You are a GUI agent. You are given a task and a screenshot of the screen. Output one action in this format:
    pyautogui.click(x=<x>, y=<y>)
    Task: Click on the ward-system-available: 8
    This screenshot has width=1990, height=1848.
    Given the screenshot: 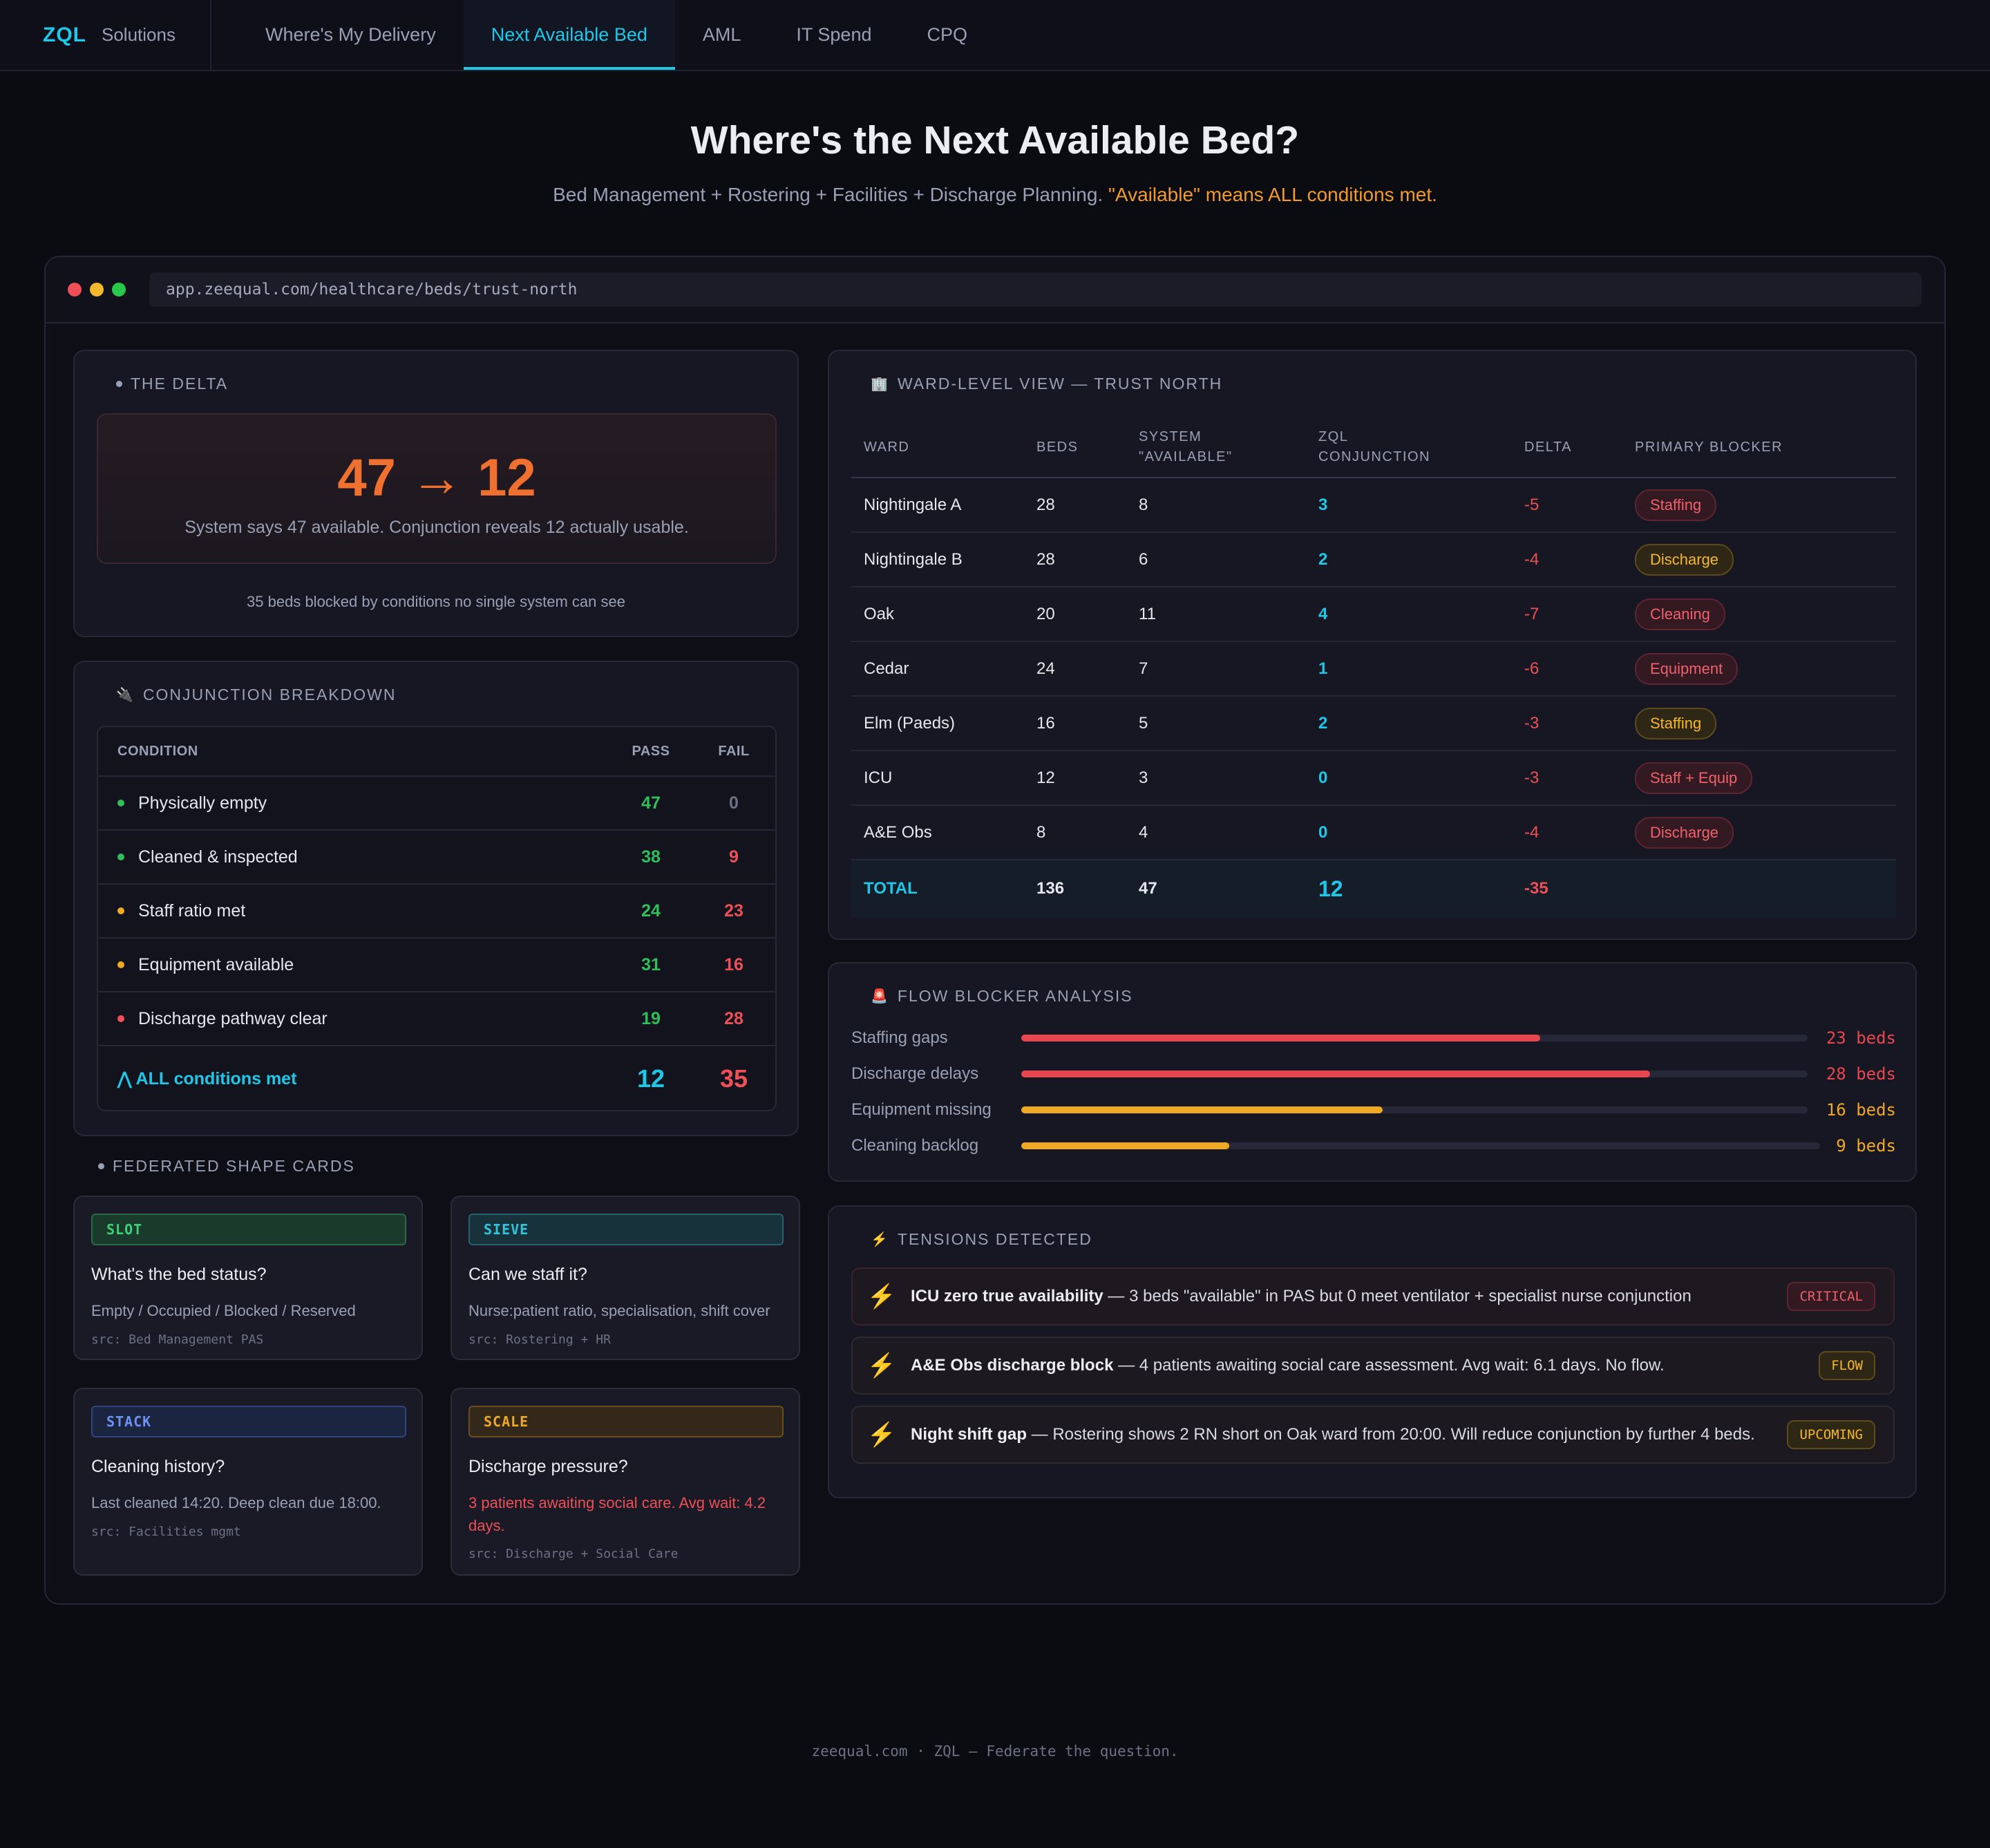 What is the action you would take?
    pyautogui.click(x=1143, y=504)
    